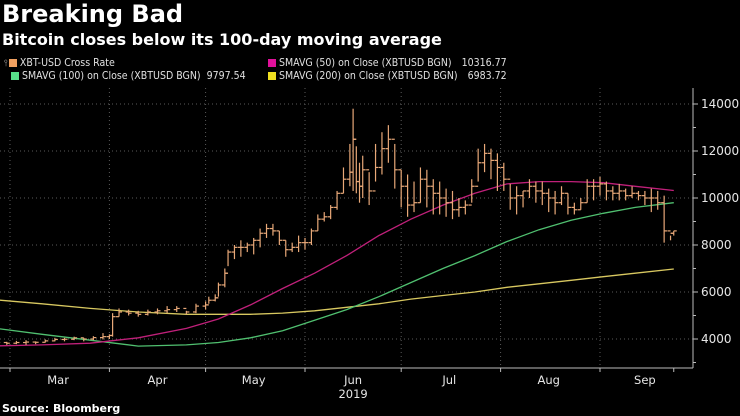 The height and width of the screenshot is (416, 740). I want to click on legend-item-sma50: SMAVG (50) on Close (XBTUSD BGN) 10316.77, so click(387, 63).